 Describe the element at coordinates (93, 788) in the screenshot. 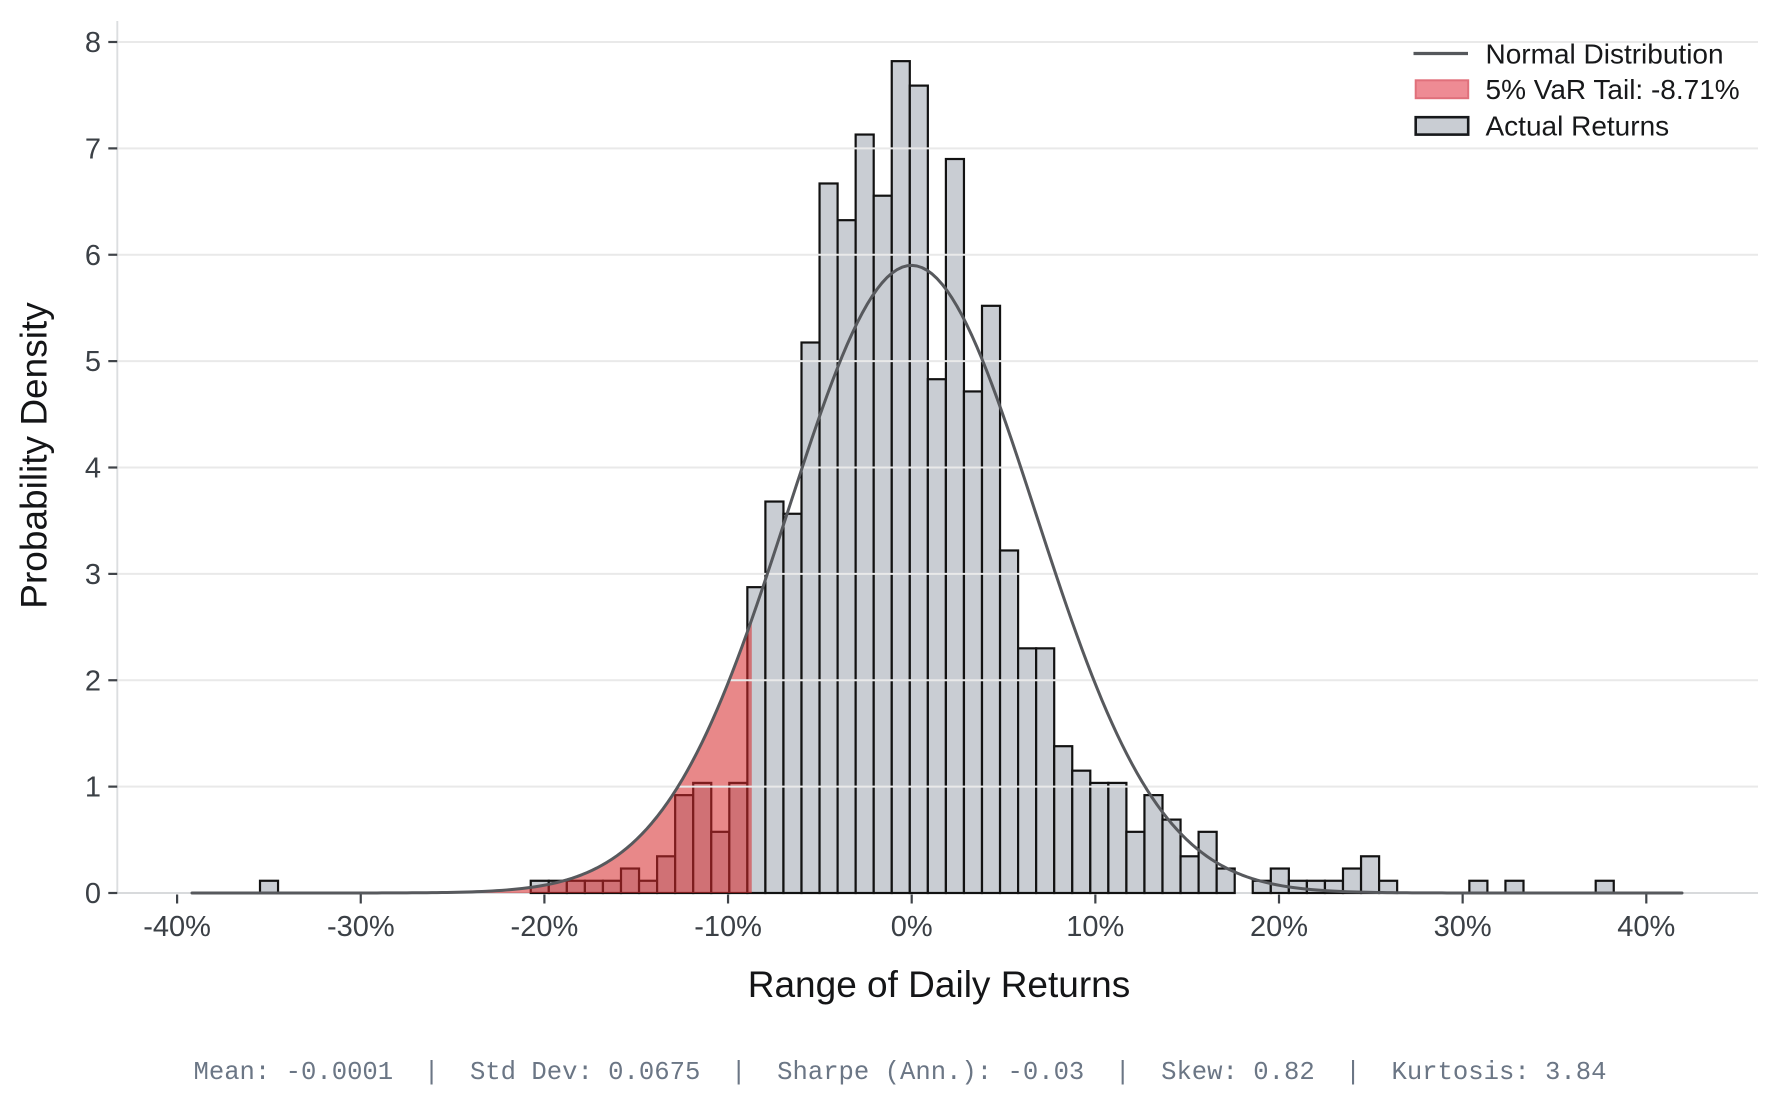

I see `svg-text: 1` at that location.